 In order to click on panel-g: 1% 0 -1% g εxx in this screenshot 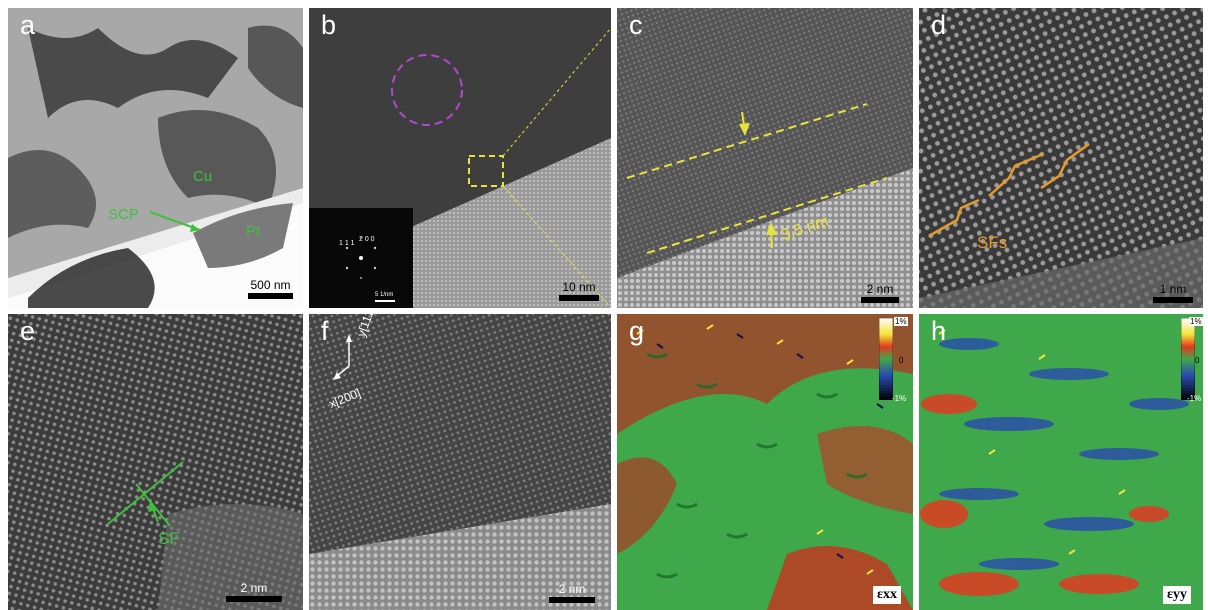, I will do `click(765, 462)`.